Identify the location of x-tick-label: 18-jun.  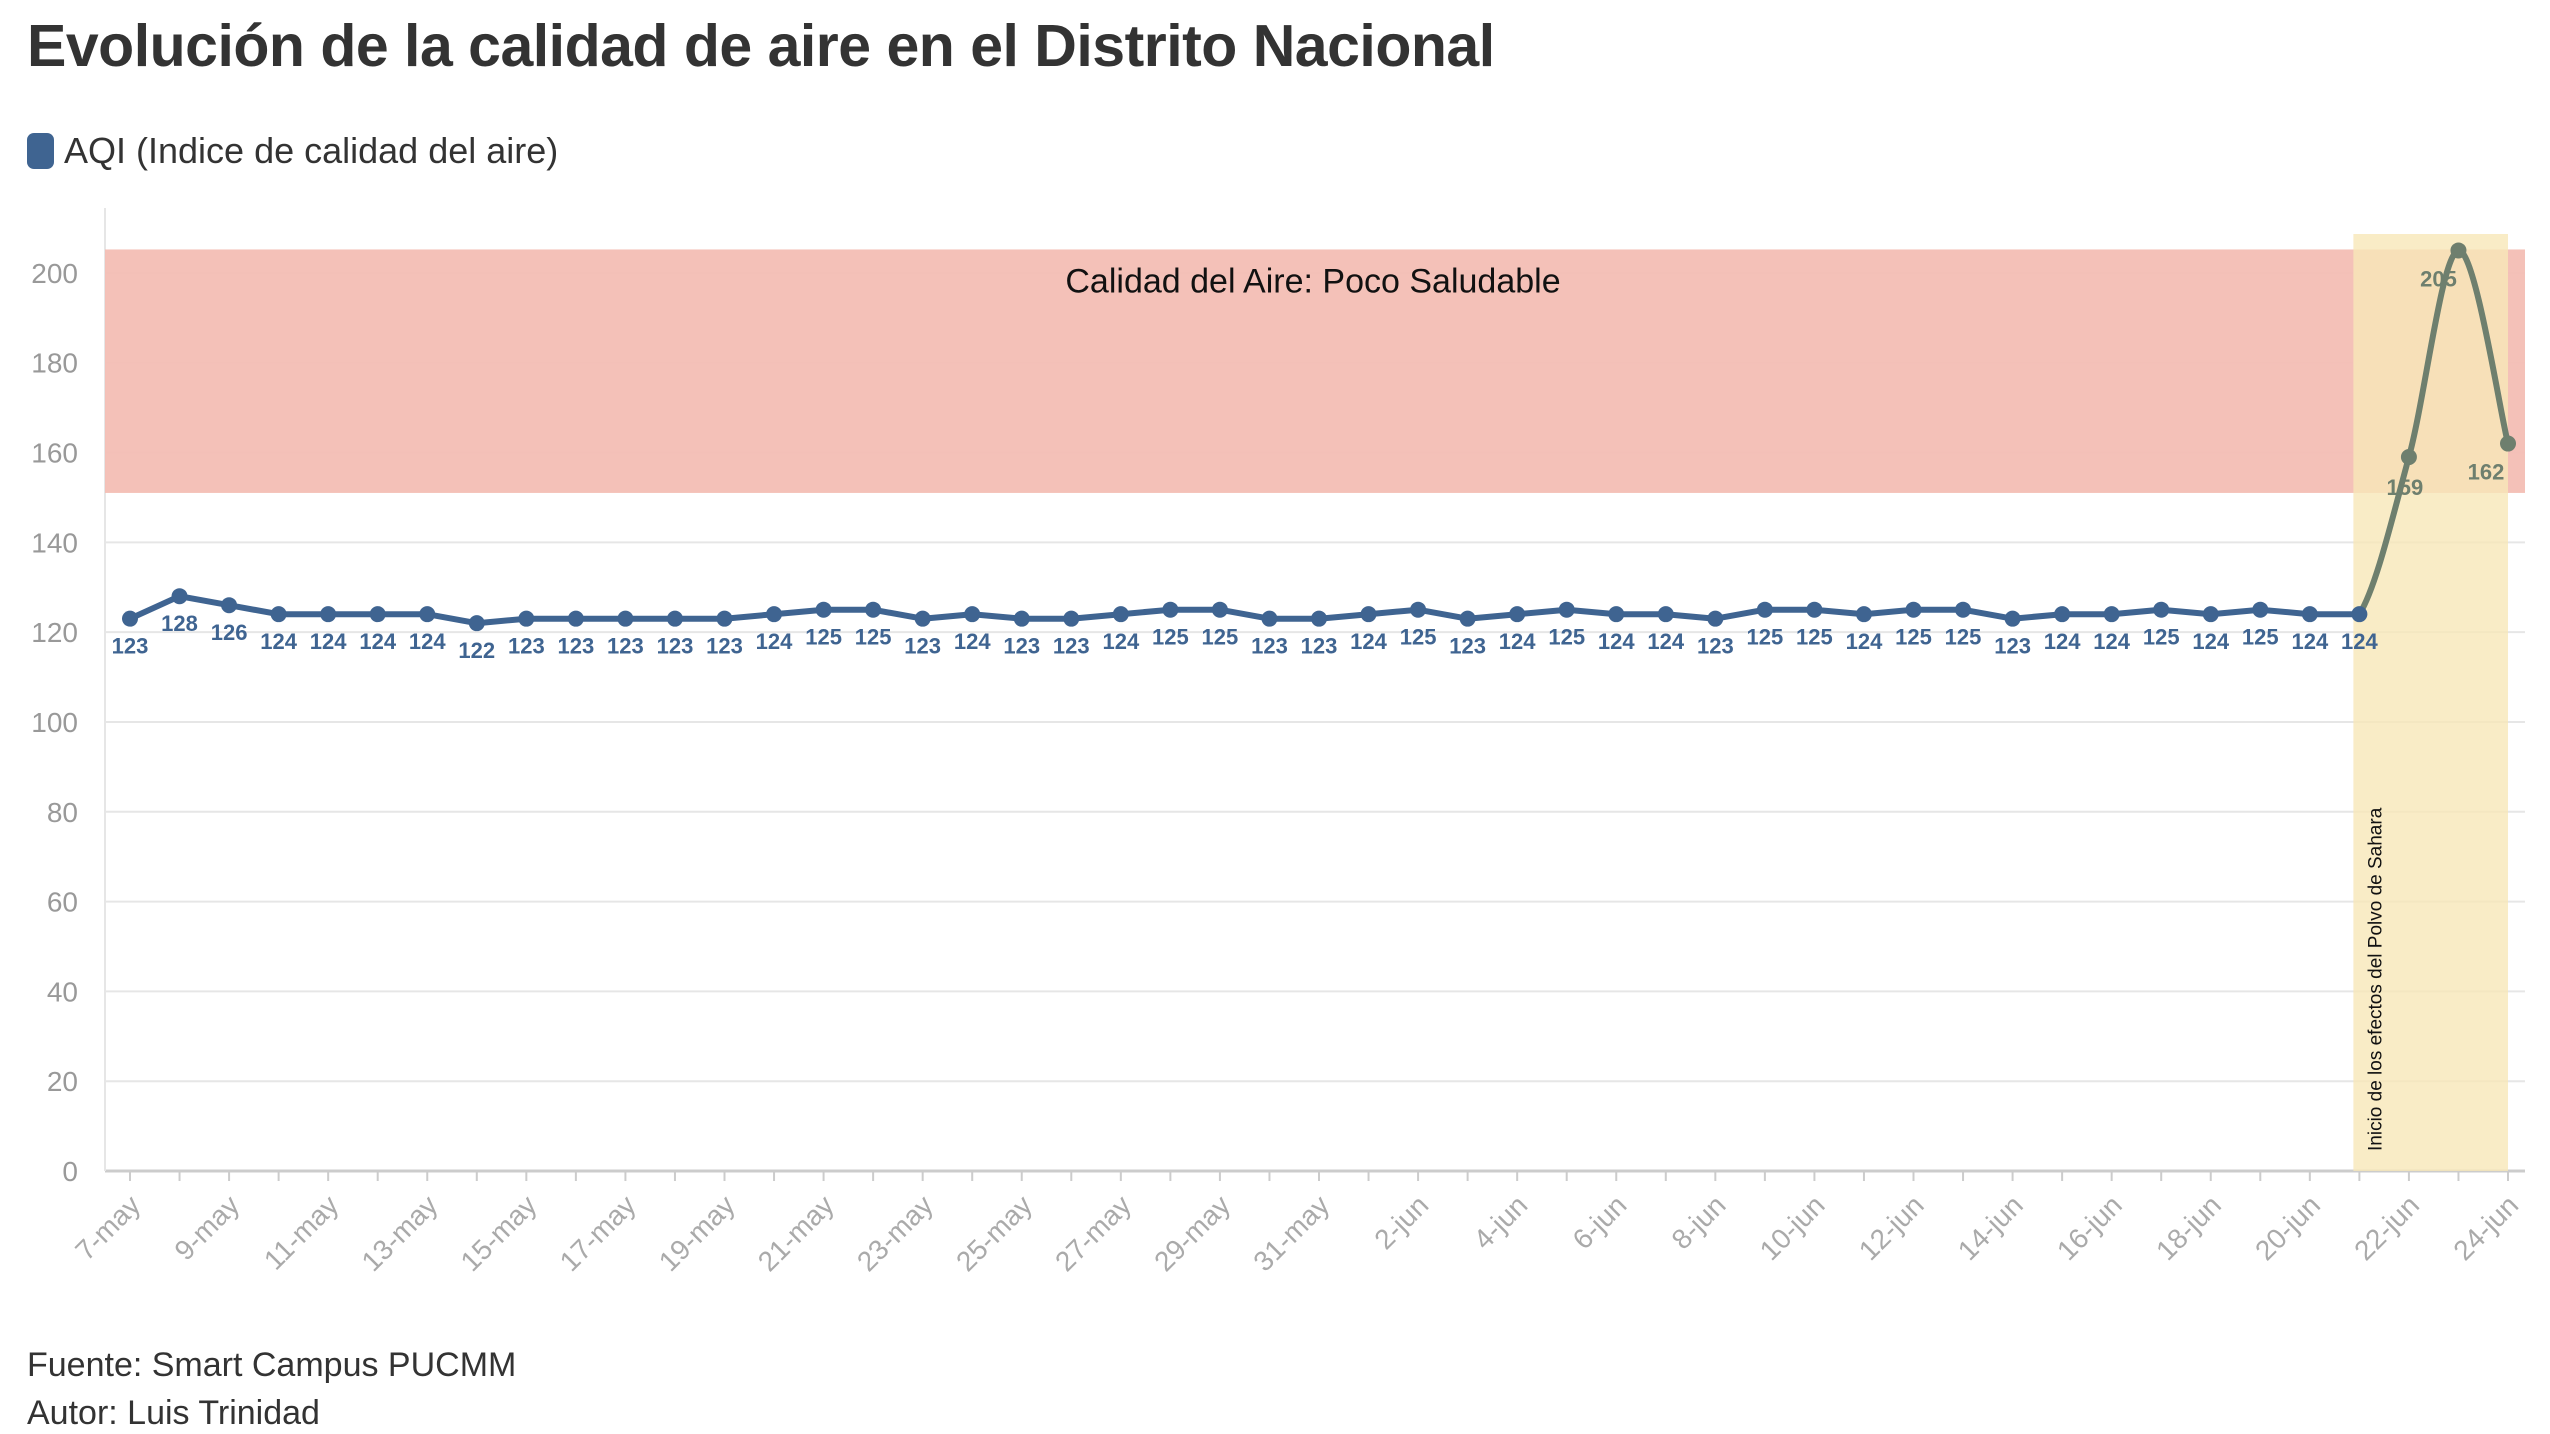
(2188, 1227).